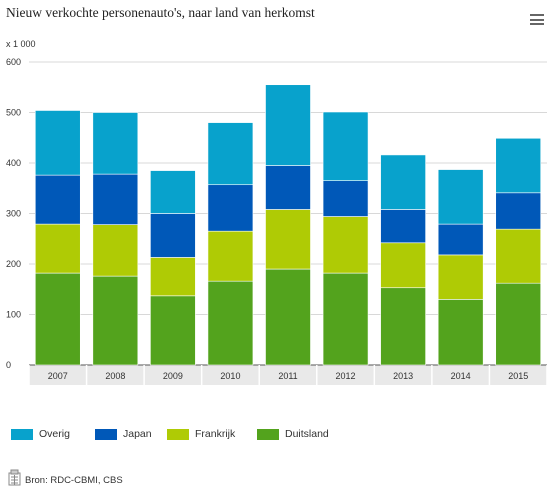 The image size is (550, 489). Describe the element at coordinates (460, 277) in the screenshot. I see `bar-frankrijk-2014` at that location.